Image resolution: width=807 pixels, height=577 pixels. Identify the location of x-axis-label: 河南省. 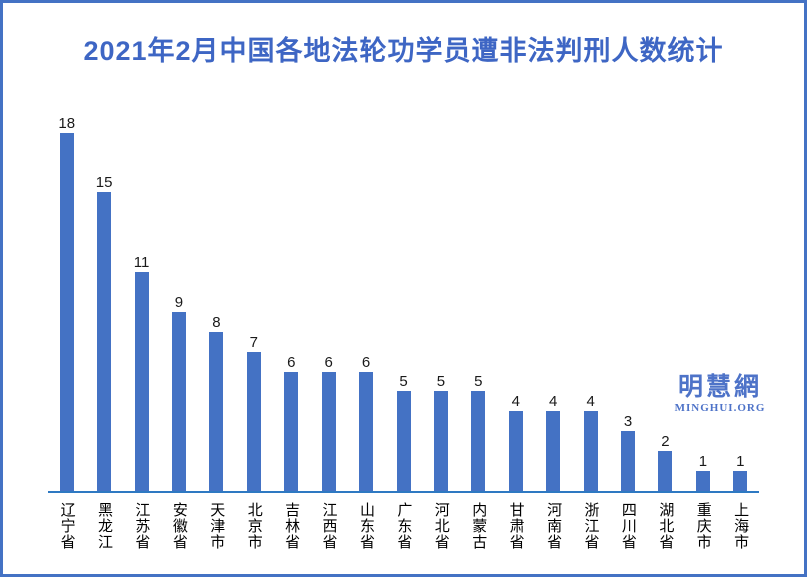
(552, 526).